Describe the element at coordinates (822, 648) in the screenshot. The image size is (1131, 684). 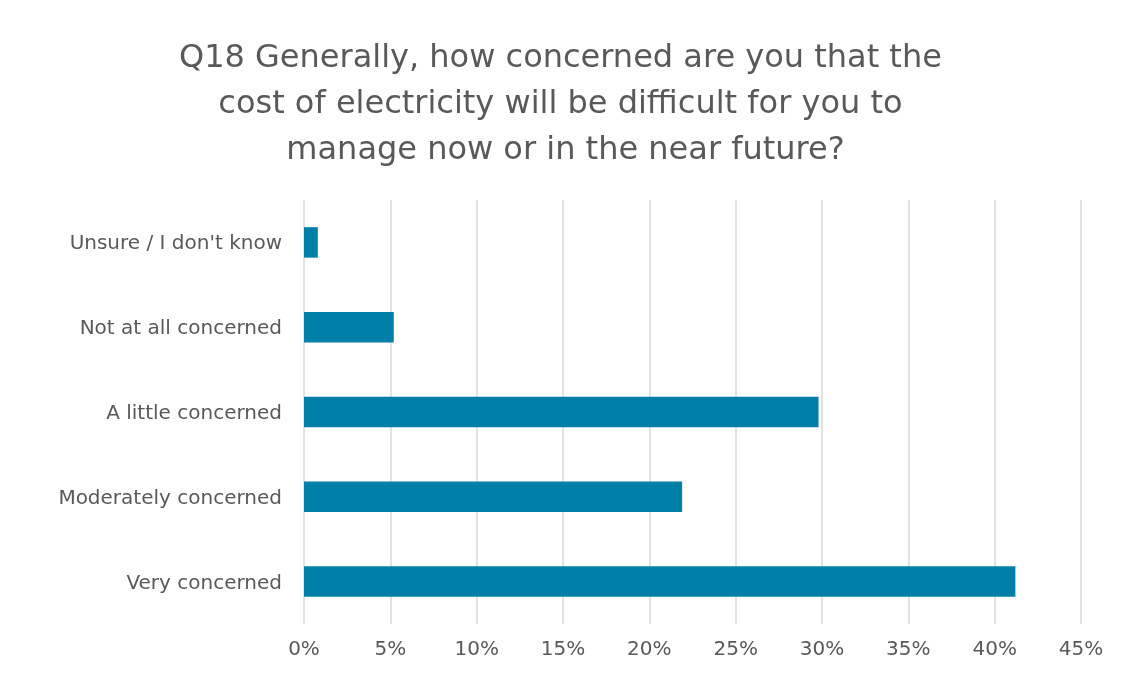
I see `x-tick-label: 30%` at that location.